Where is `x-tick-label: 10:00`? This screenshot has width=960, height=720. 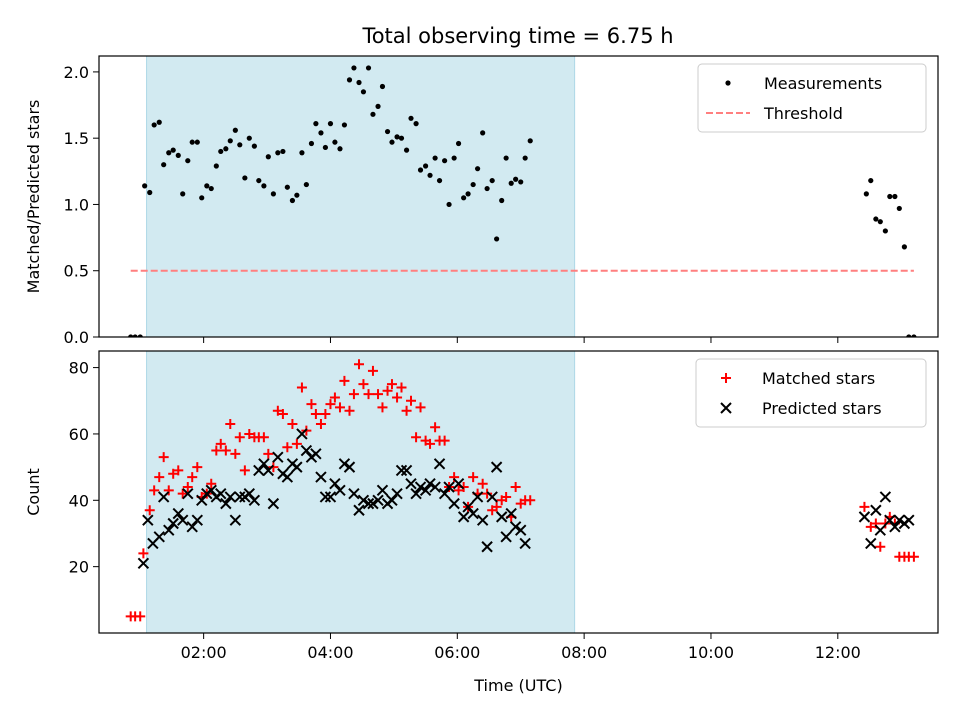
x-tick-label: 10:00 is located at coordinates (711, 652).